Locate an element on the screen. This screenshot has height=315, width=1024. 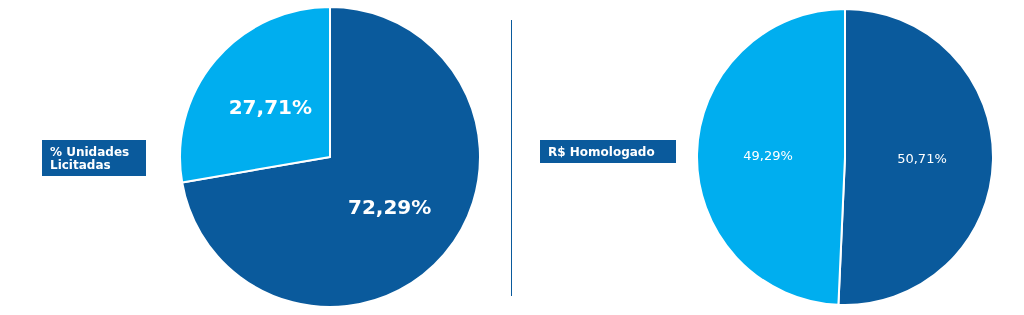
data-label: 27,71% is located at coordinates (270, 106).